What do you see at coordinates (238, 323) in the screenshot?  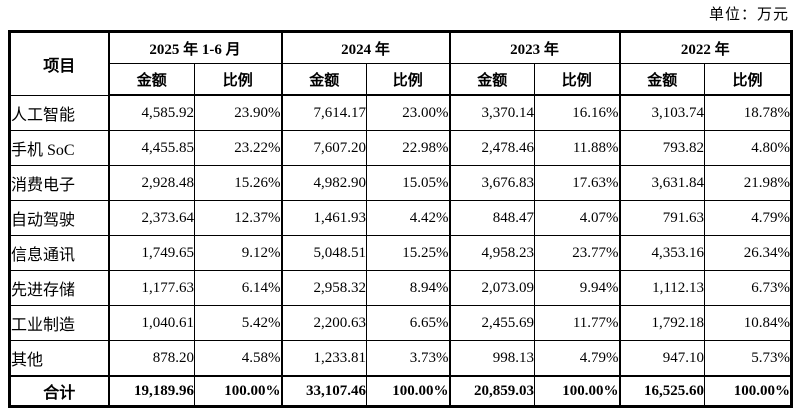 I see `table-cell: 5.42%` at bounding box center [238, 323].